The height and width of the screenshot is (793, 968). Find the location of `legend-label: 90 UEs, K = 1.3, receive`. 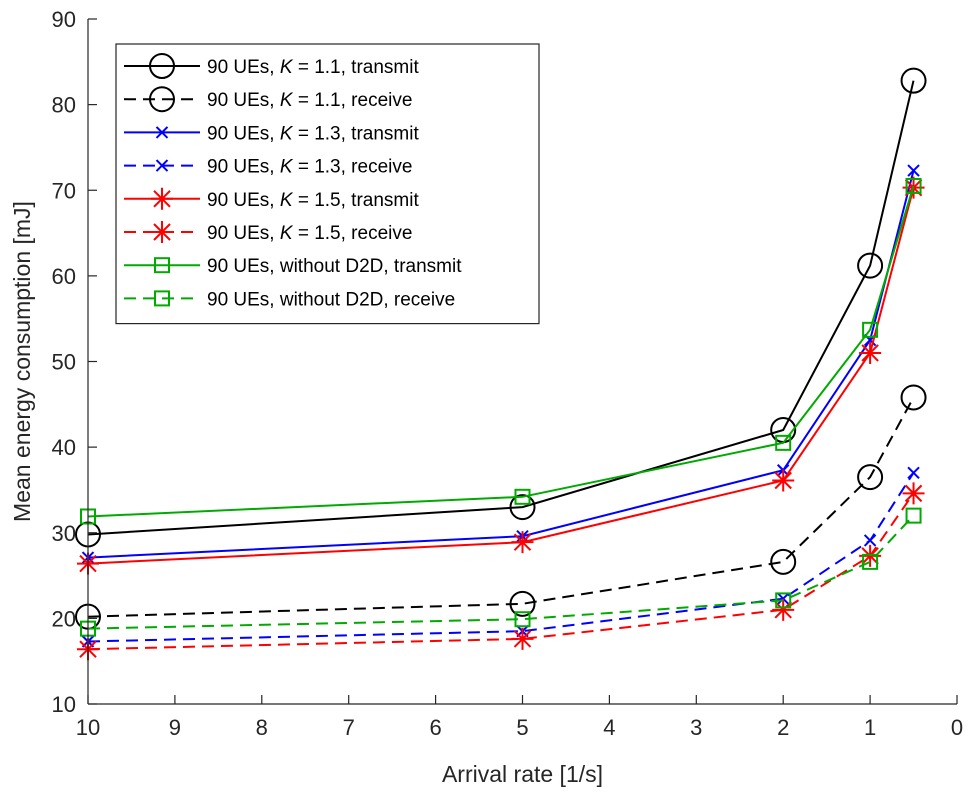

legend-label: 90 UEs, K = 1.3, receive is located at coordinates (309, 167).